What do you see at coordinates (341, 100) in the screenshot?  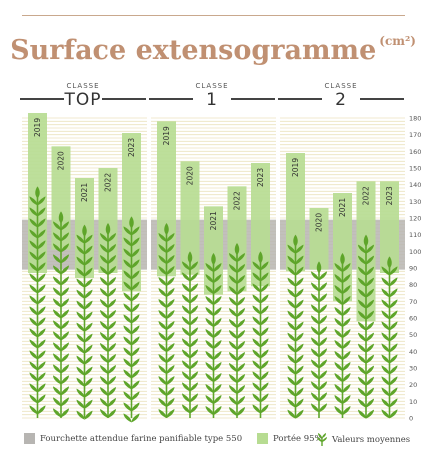 I see `class-name: 2` at bounding box center [341, 100].